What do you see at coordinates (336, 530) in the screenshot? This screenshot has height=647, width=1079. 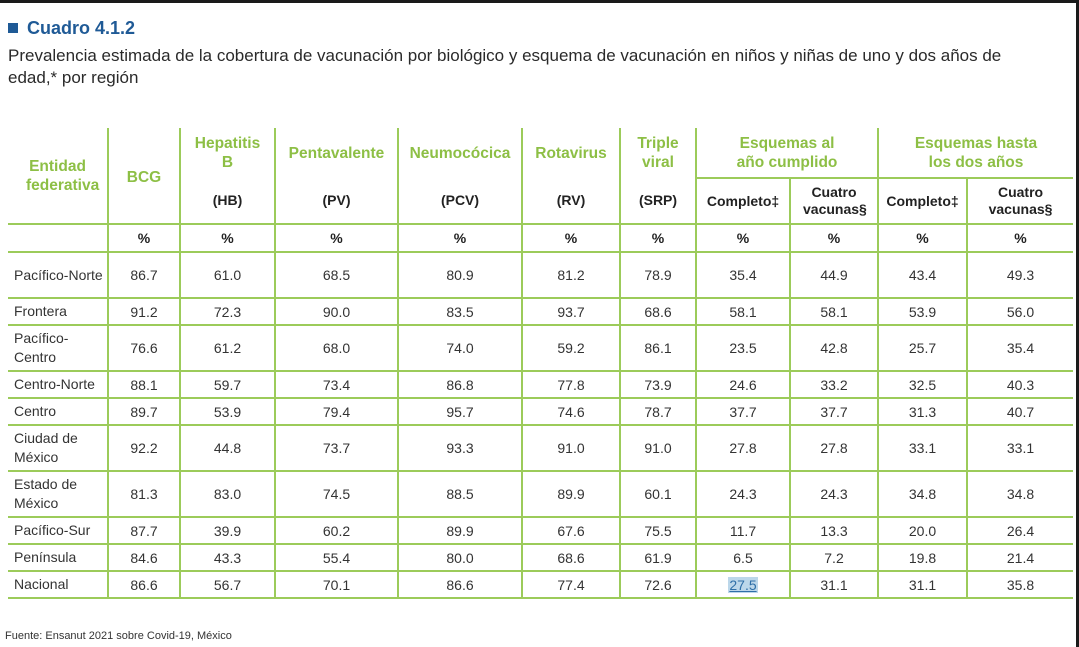 I see `cell-value: 60.2` at bounding box center [336, 530].